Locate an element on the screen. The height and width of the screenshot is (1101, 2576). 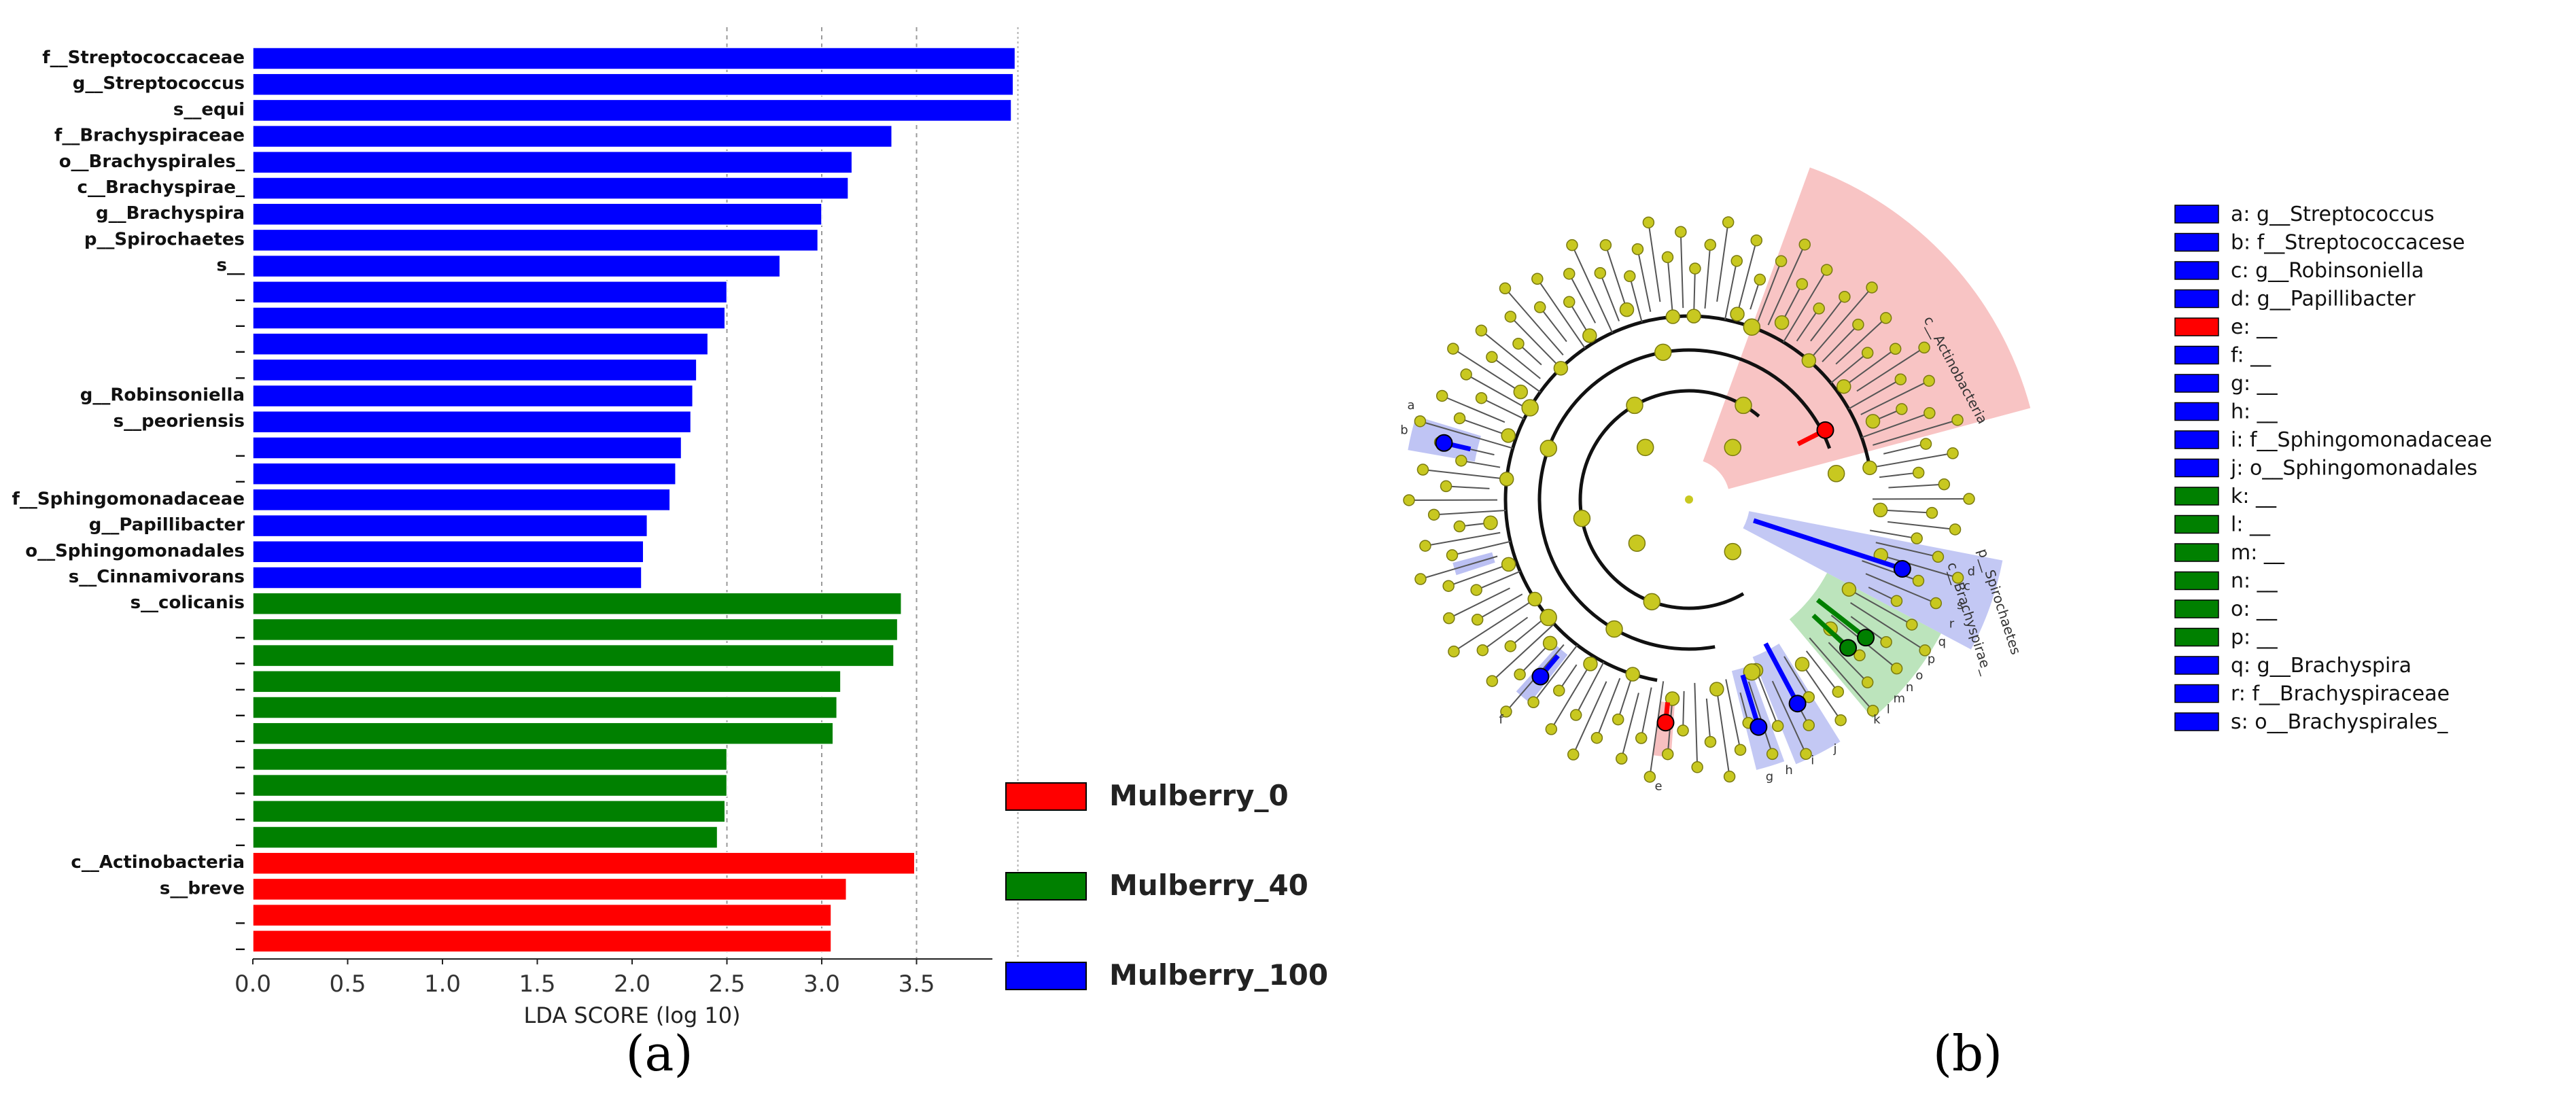
key-entry: j: o__Sphingomonadales is located at coordinates (2353, 468).